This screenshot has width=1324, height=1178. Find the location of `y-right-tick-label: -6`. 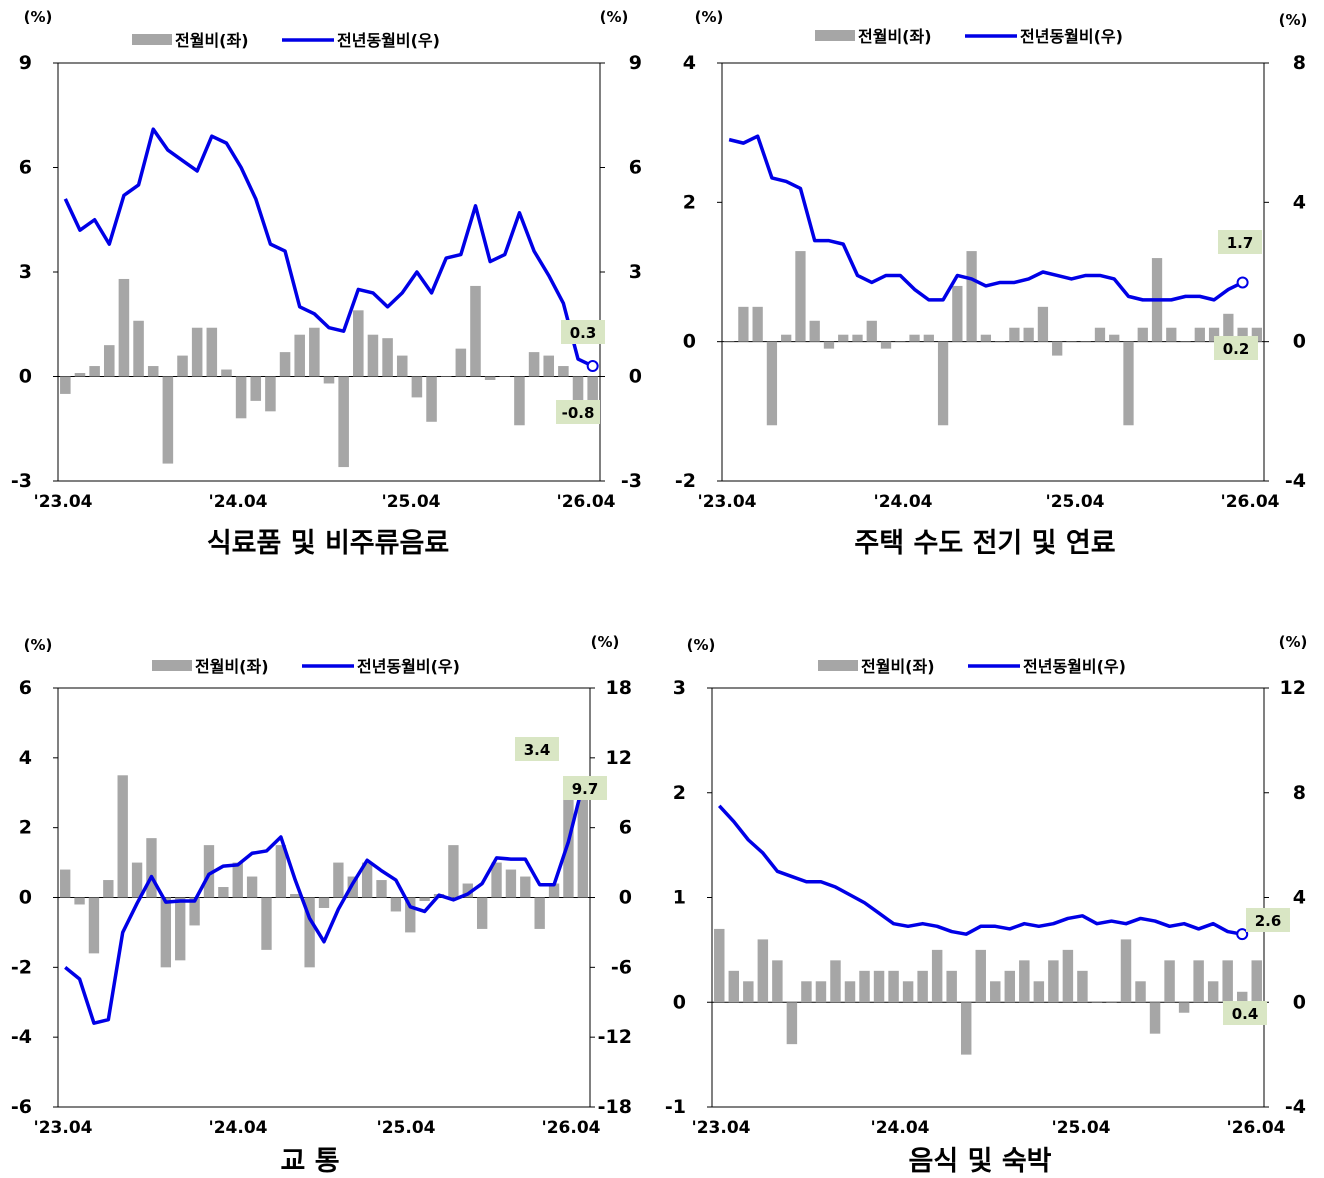

y-right-tick-label: -6 is located at coordinates (621, 967).